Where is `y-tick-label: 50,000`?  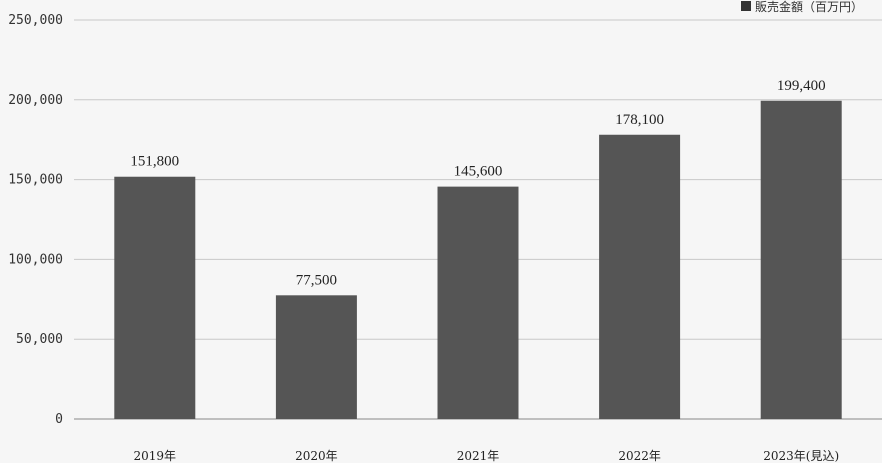 y-tick-label: 50,000 is located at coordinates (39, 339).